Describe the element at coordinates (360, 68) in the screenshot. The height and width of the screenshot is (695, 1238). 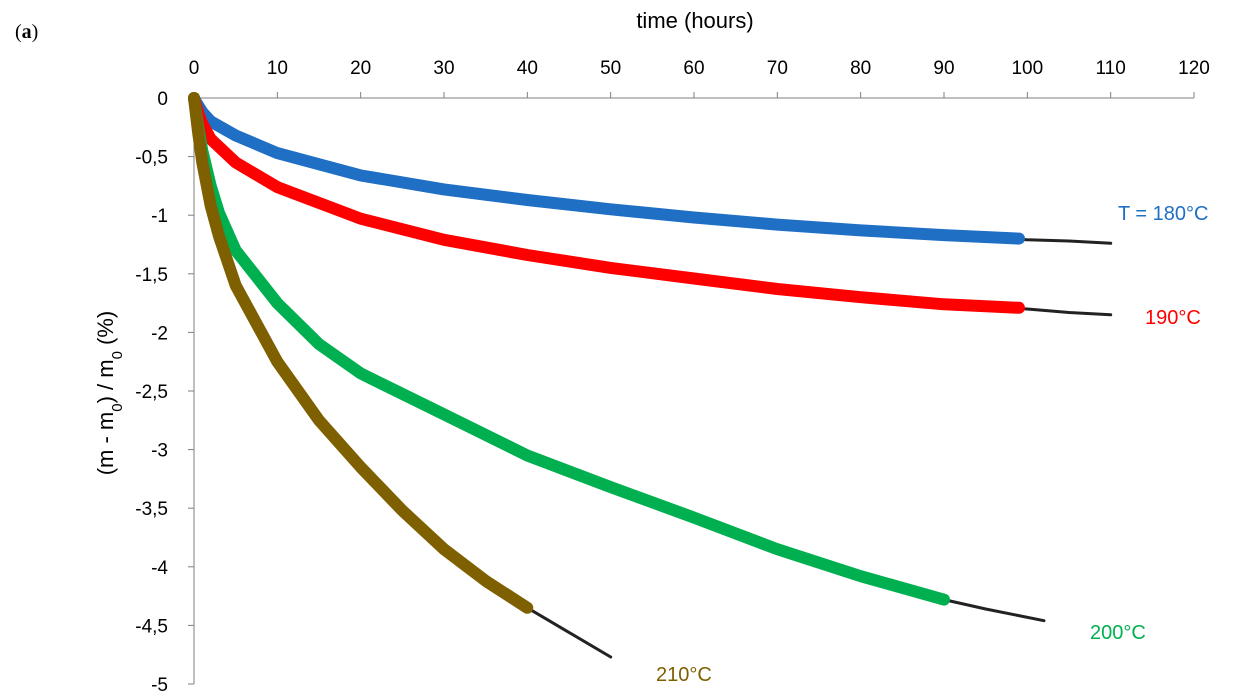
I see `x-tick-label: 20` at that location.